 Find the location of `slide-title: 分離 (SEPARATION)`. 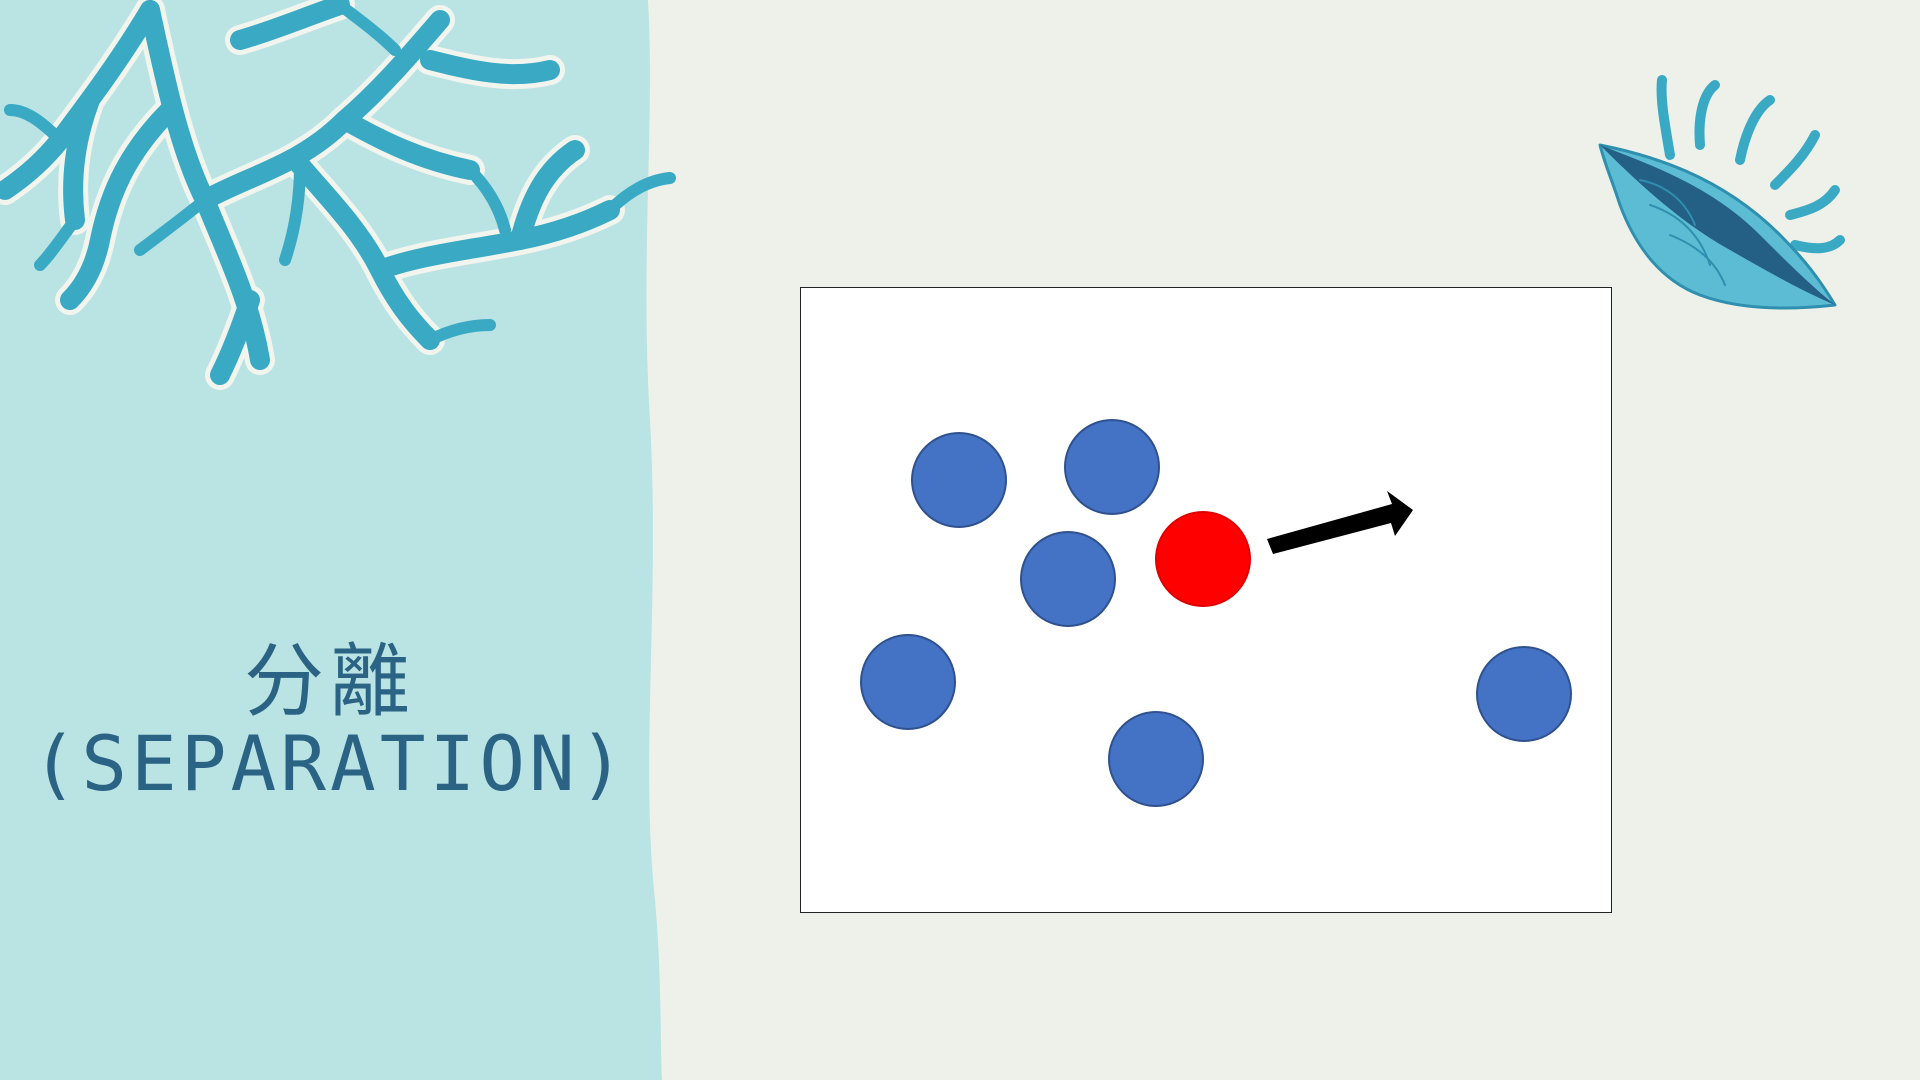

slide-title: 分離 (SEPARATION) is located at coordinates (330, 722).